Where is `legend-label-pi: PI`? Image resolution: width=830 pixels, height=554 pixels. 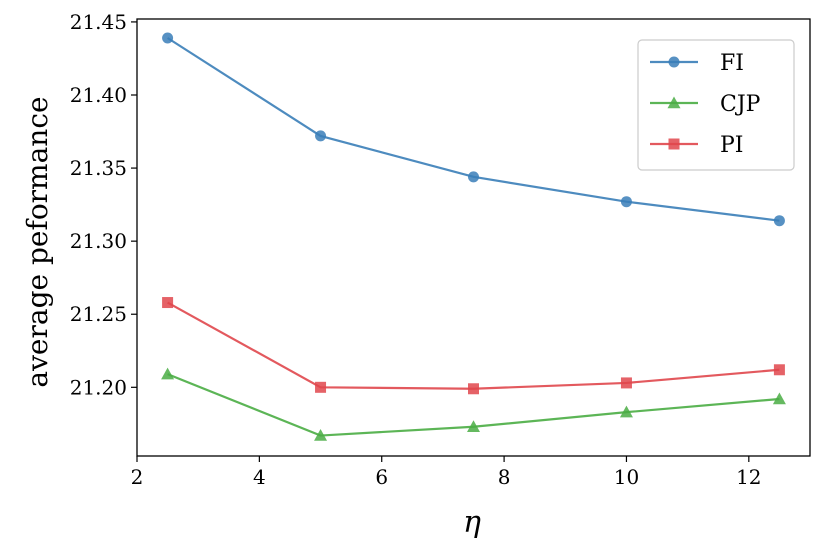
legend-label-pi: PI is located at coordinates (732, 145).